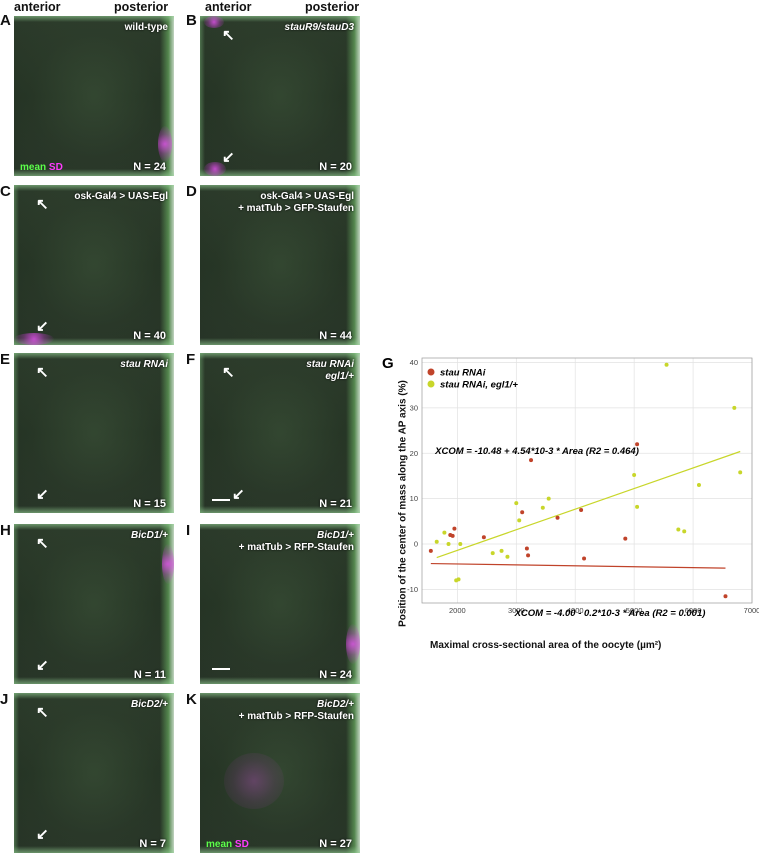 This screenshot has width=759, height=860. I want to click on y-tick-label: 20, so click(414, 453).